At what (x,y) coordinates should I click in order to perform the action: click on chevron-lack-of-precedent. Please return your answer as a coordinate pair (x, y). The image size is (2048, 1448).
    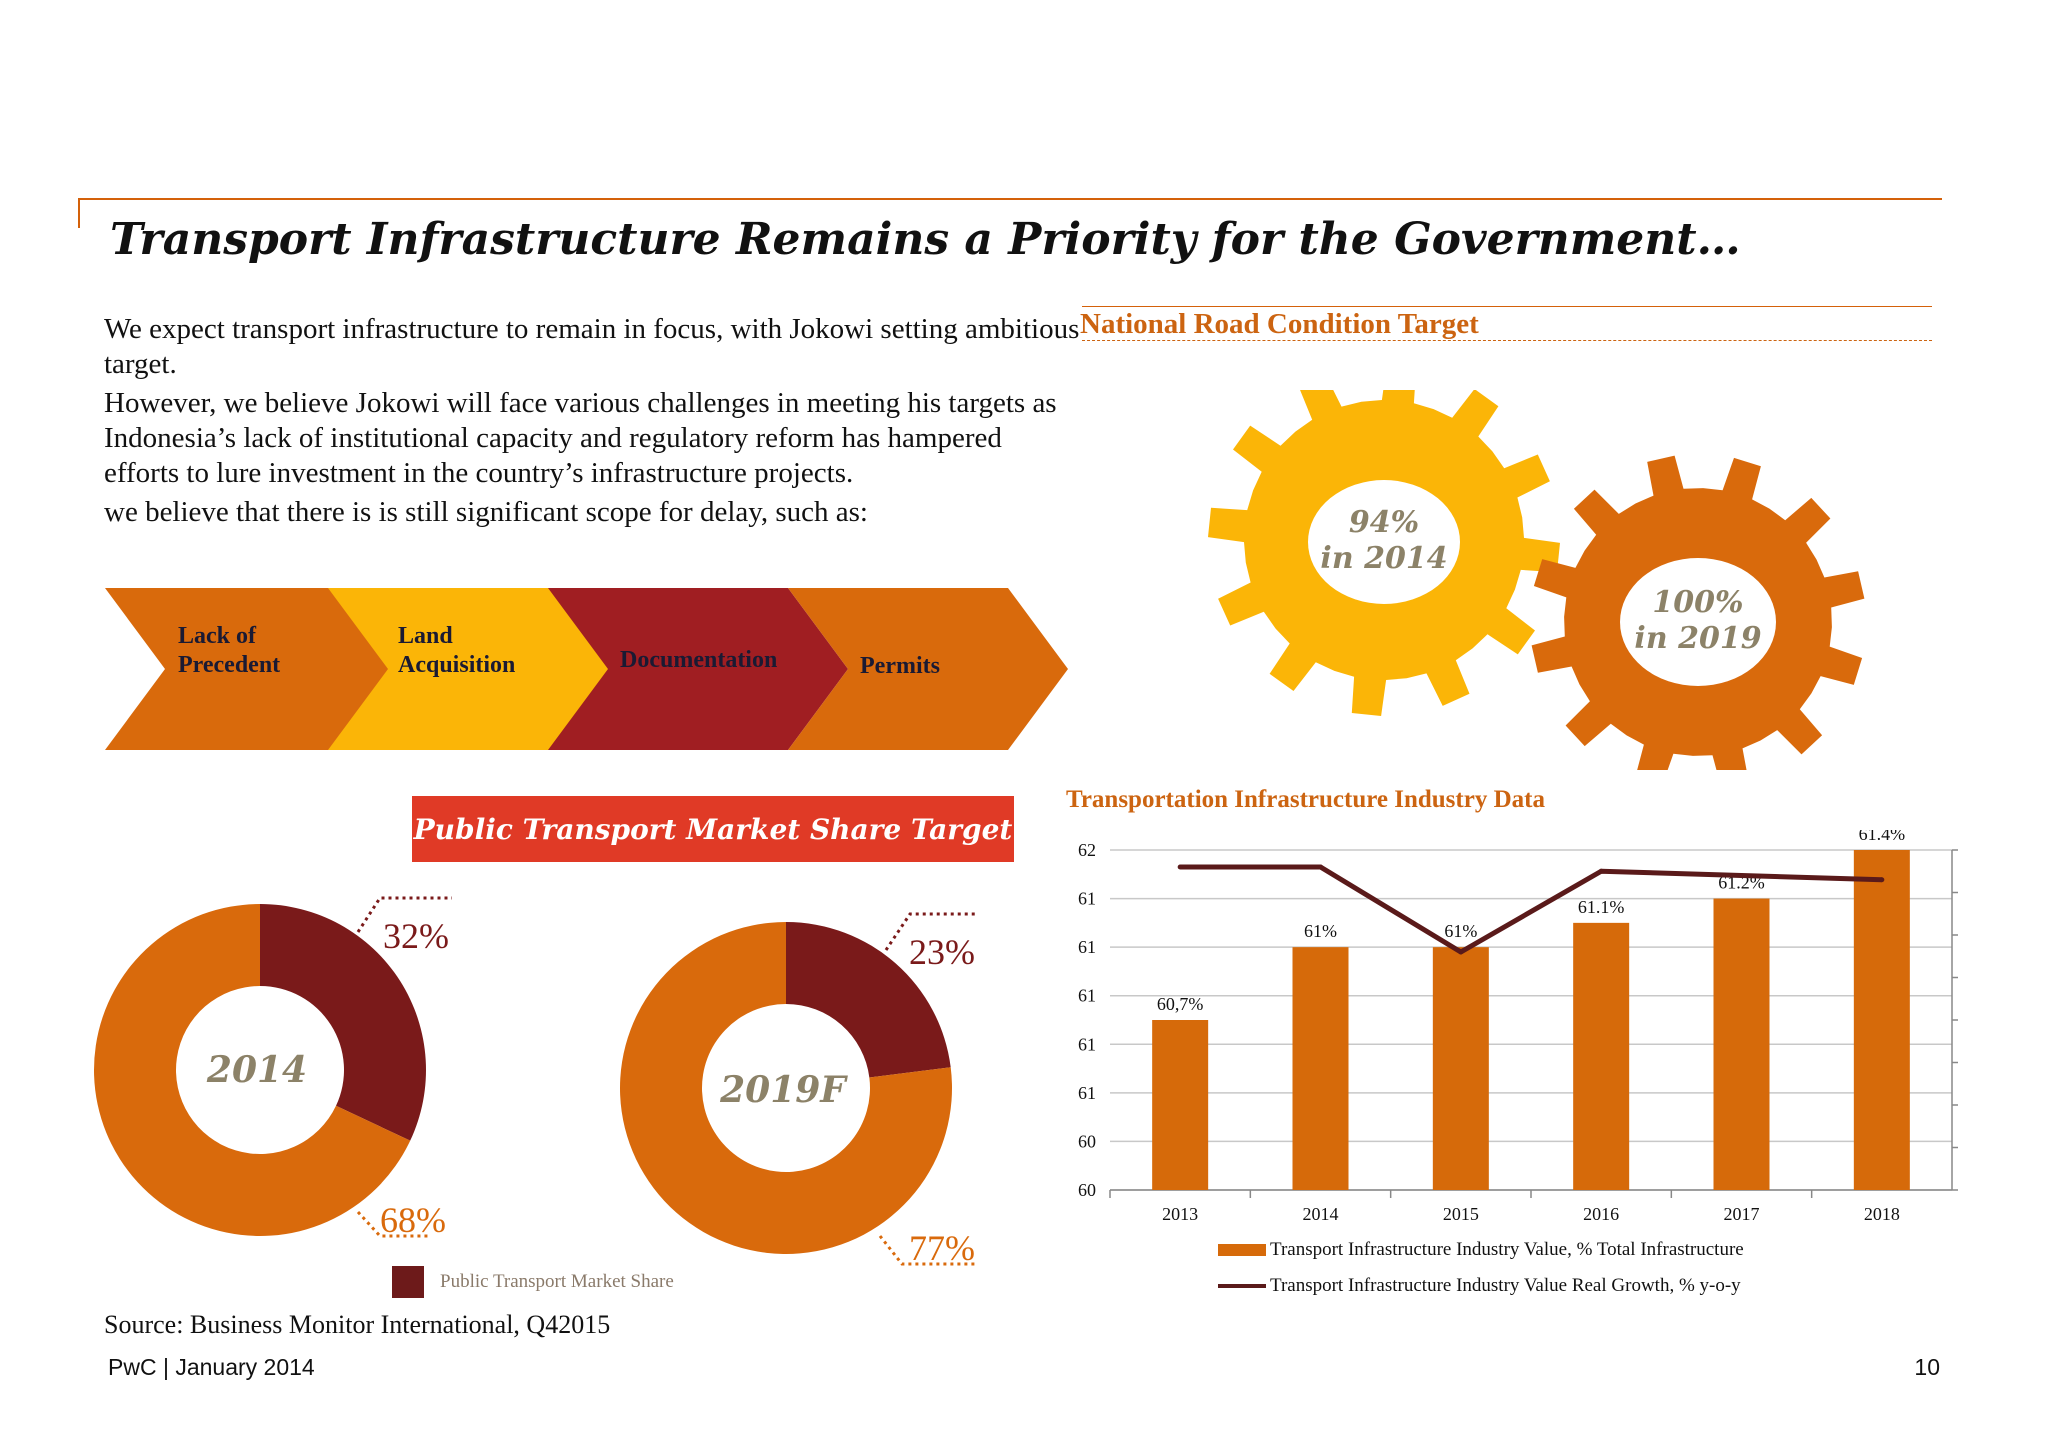
    Looking at the image, I should click on (252, 669).